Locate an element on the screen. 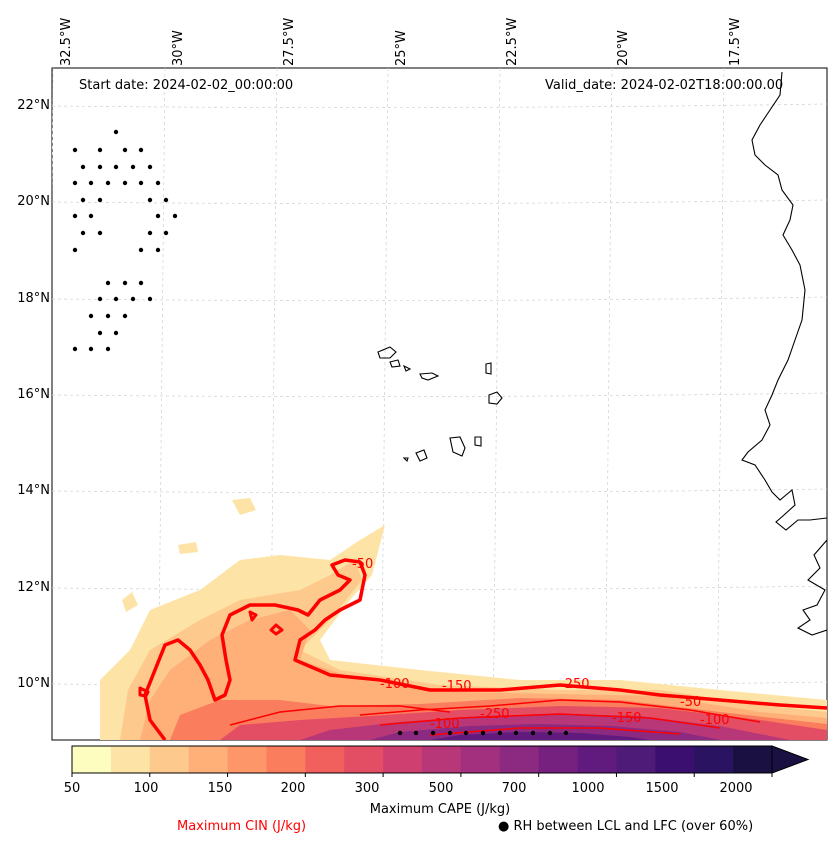 The width and height of the screenshot is (837, 845). lat-label-10n: 10°N is located at coordinates (33, 683).